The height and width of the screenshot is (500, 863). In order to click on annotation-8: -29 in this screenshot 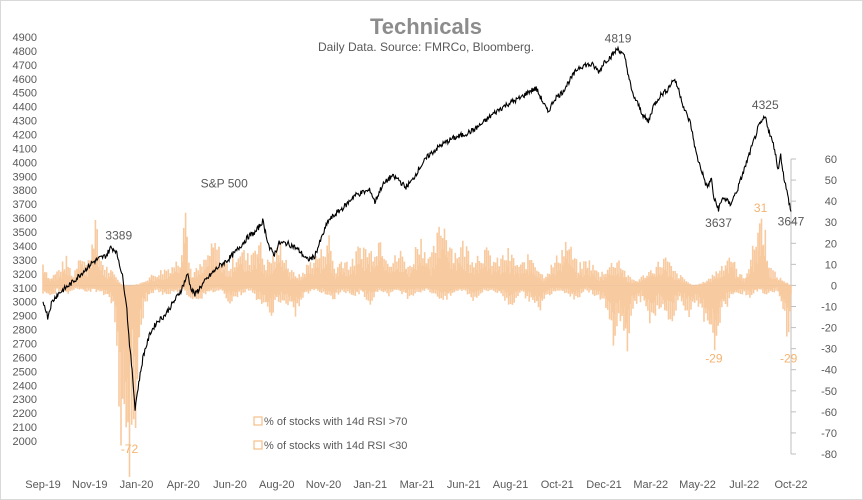, I will do `click(714, 359)`.